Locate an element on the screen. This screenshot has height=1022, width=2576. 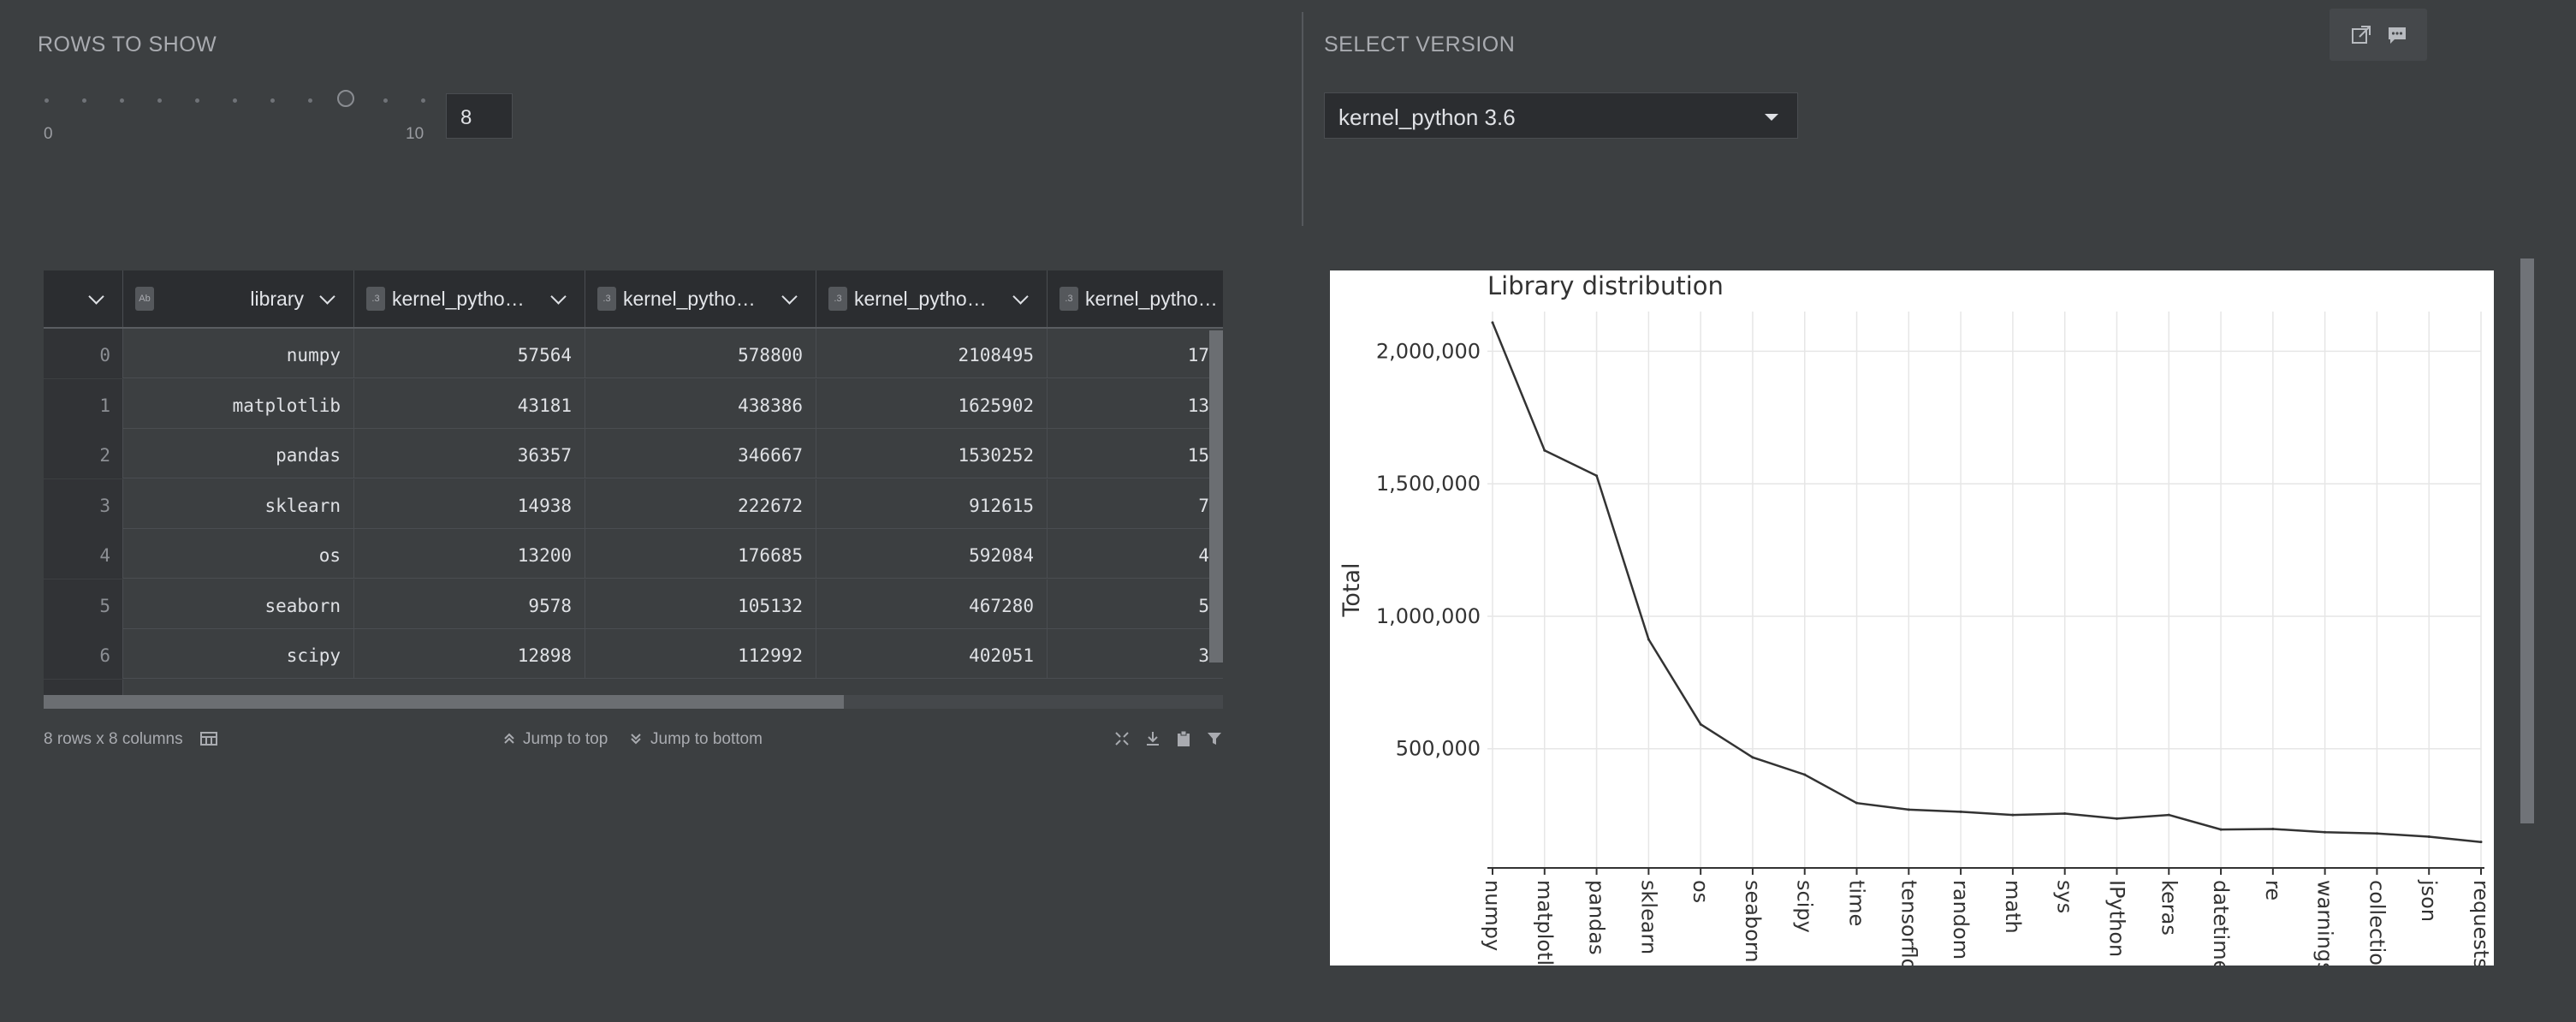
table-row: 6 scipy 12898 112992 402051 3 is located at coordinates (633, 654).